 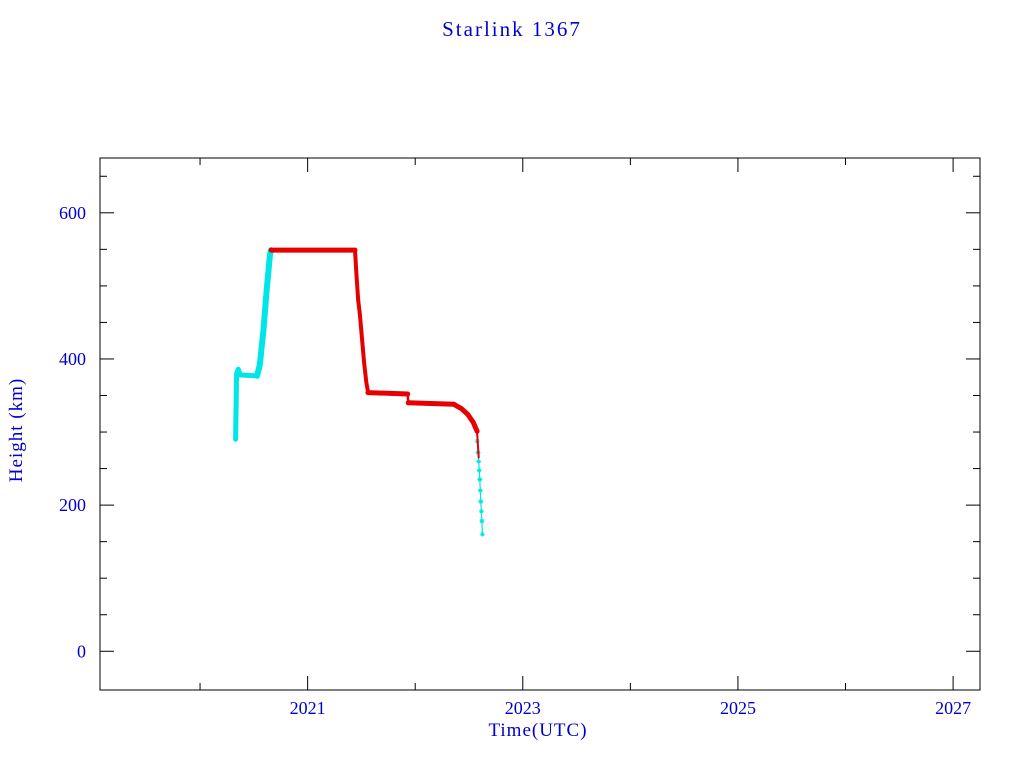 What do you see at coordinates (72, 213) in the screenshot?
I see `y-tick-label: 600` at bounding box center [72, 213].